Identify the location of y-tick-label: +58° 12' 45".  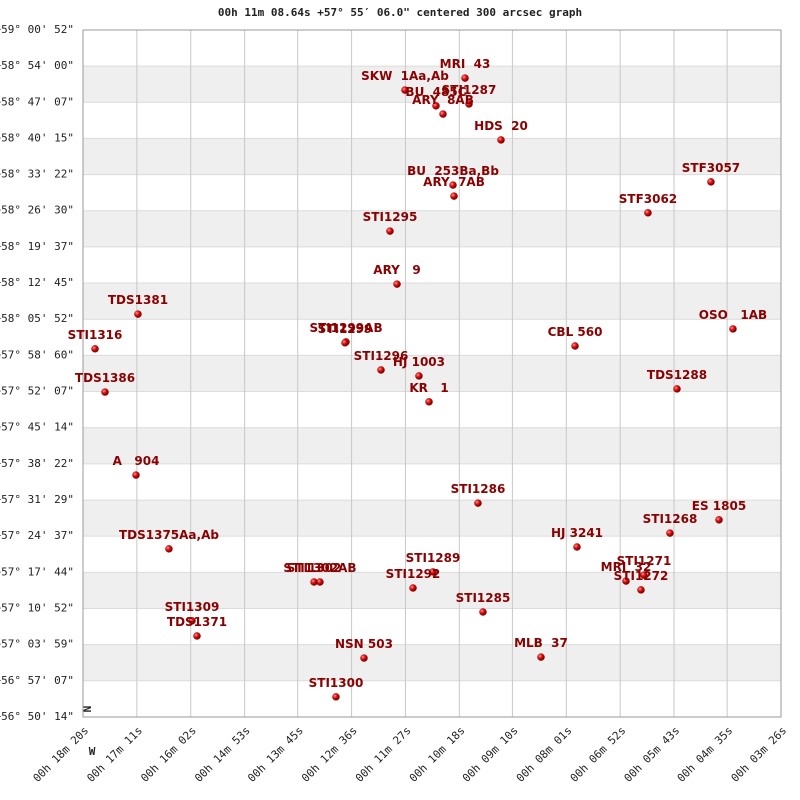
(37, 282).